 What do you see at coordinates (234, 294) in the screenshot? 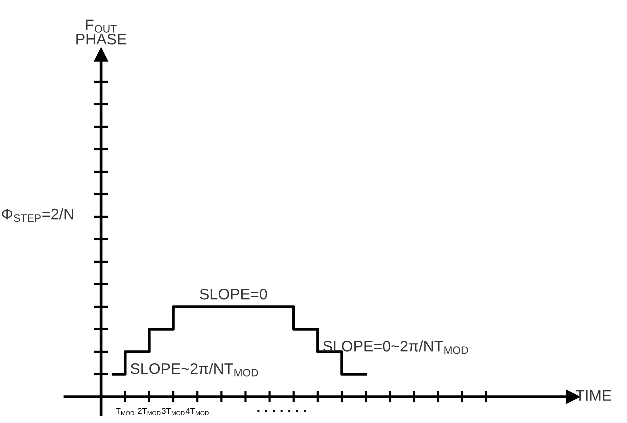
I see `annotation: SLOPE=0` at bounding box center [234, 294].